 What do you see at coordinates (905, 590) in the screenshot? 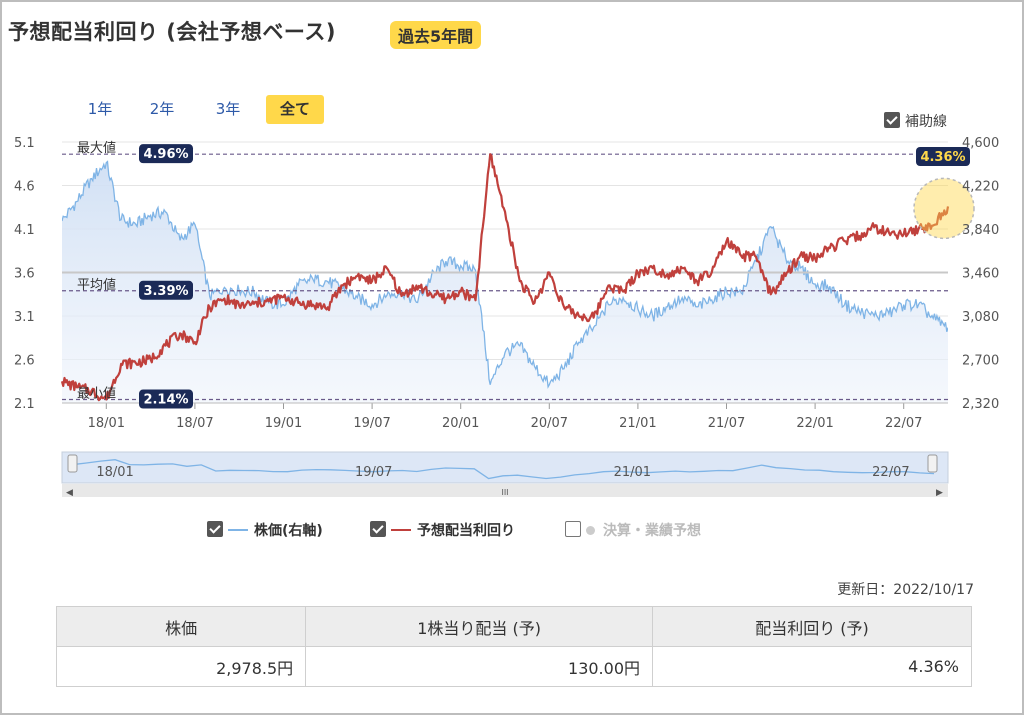
I see `updated-date: 更新日：2022/10/17` at bounding box center [905, 590].